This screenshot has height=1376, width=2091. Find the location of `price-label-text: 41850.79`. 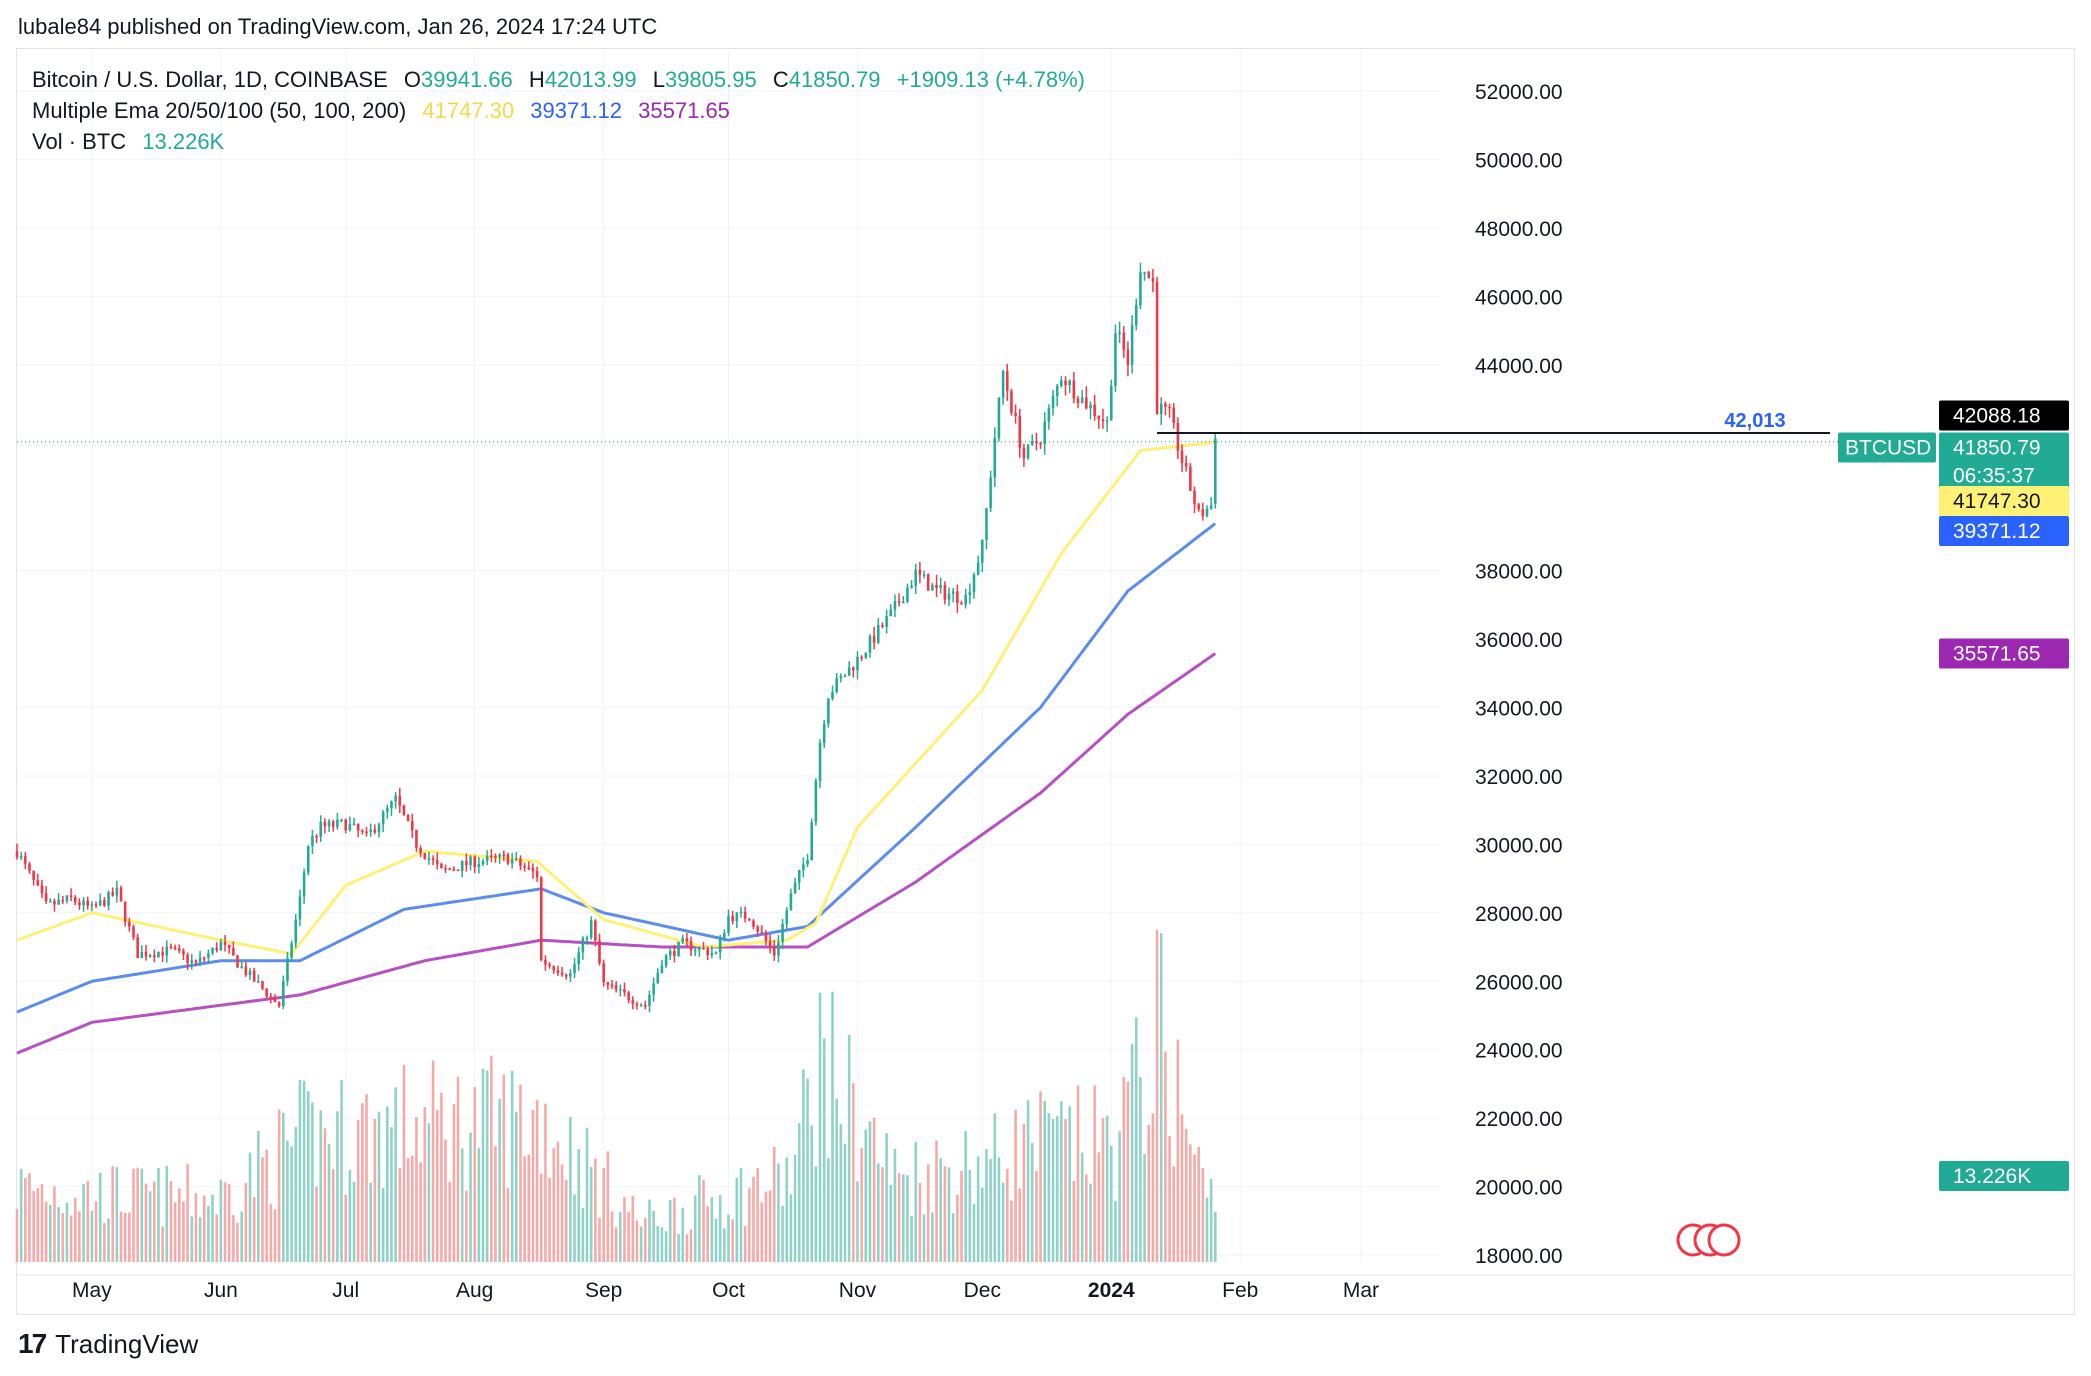

price-label-text: 41850.79 is located at coordinates (1997, 447).